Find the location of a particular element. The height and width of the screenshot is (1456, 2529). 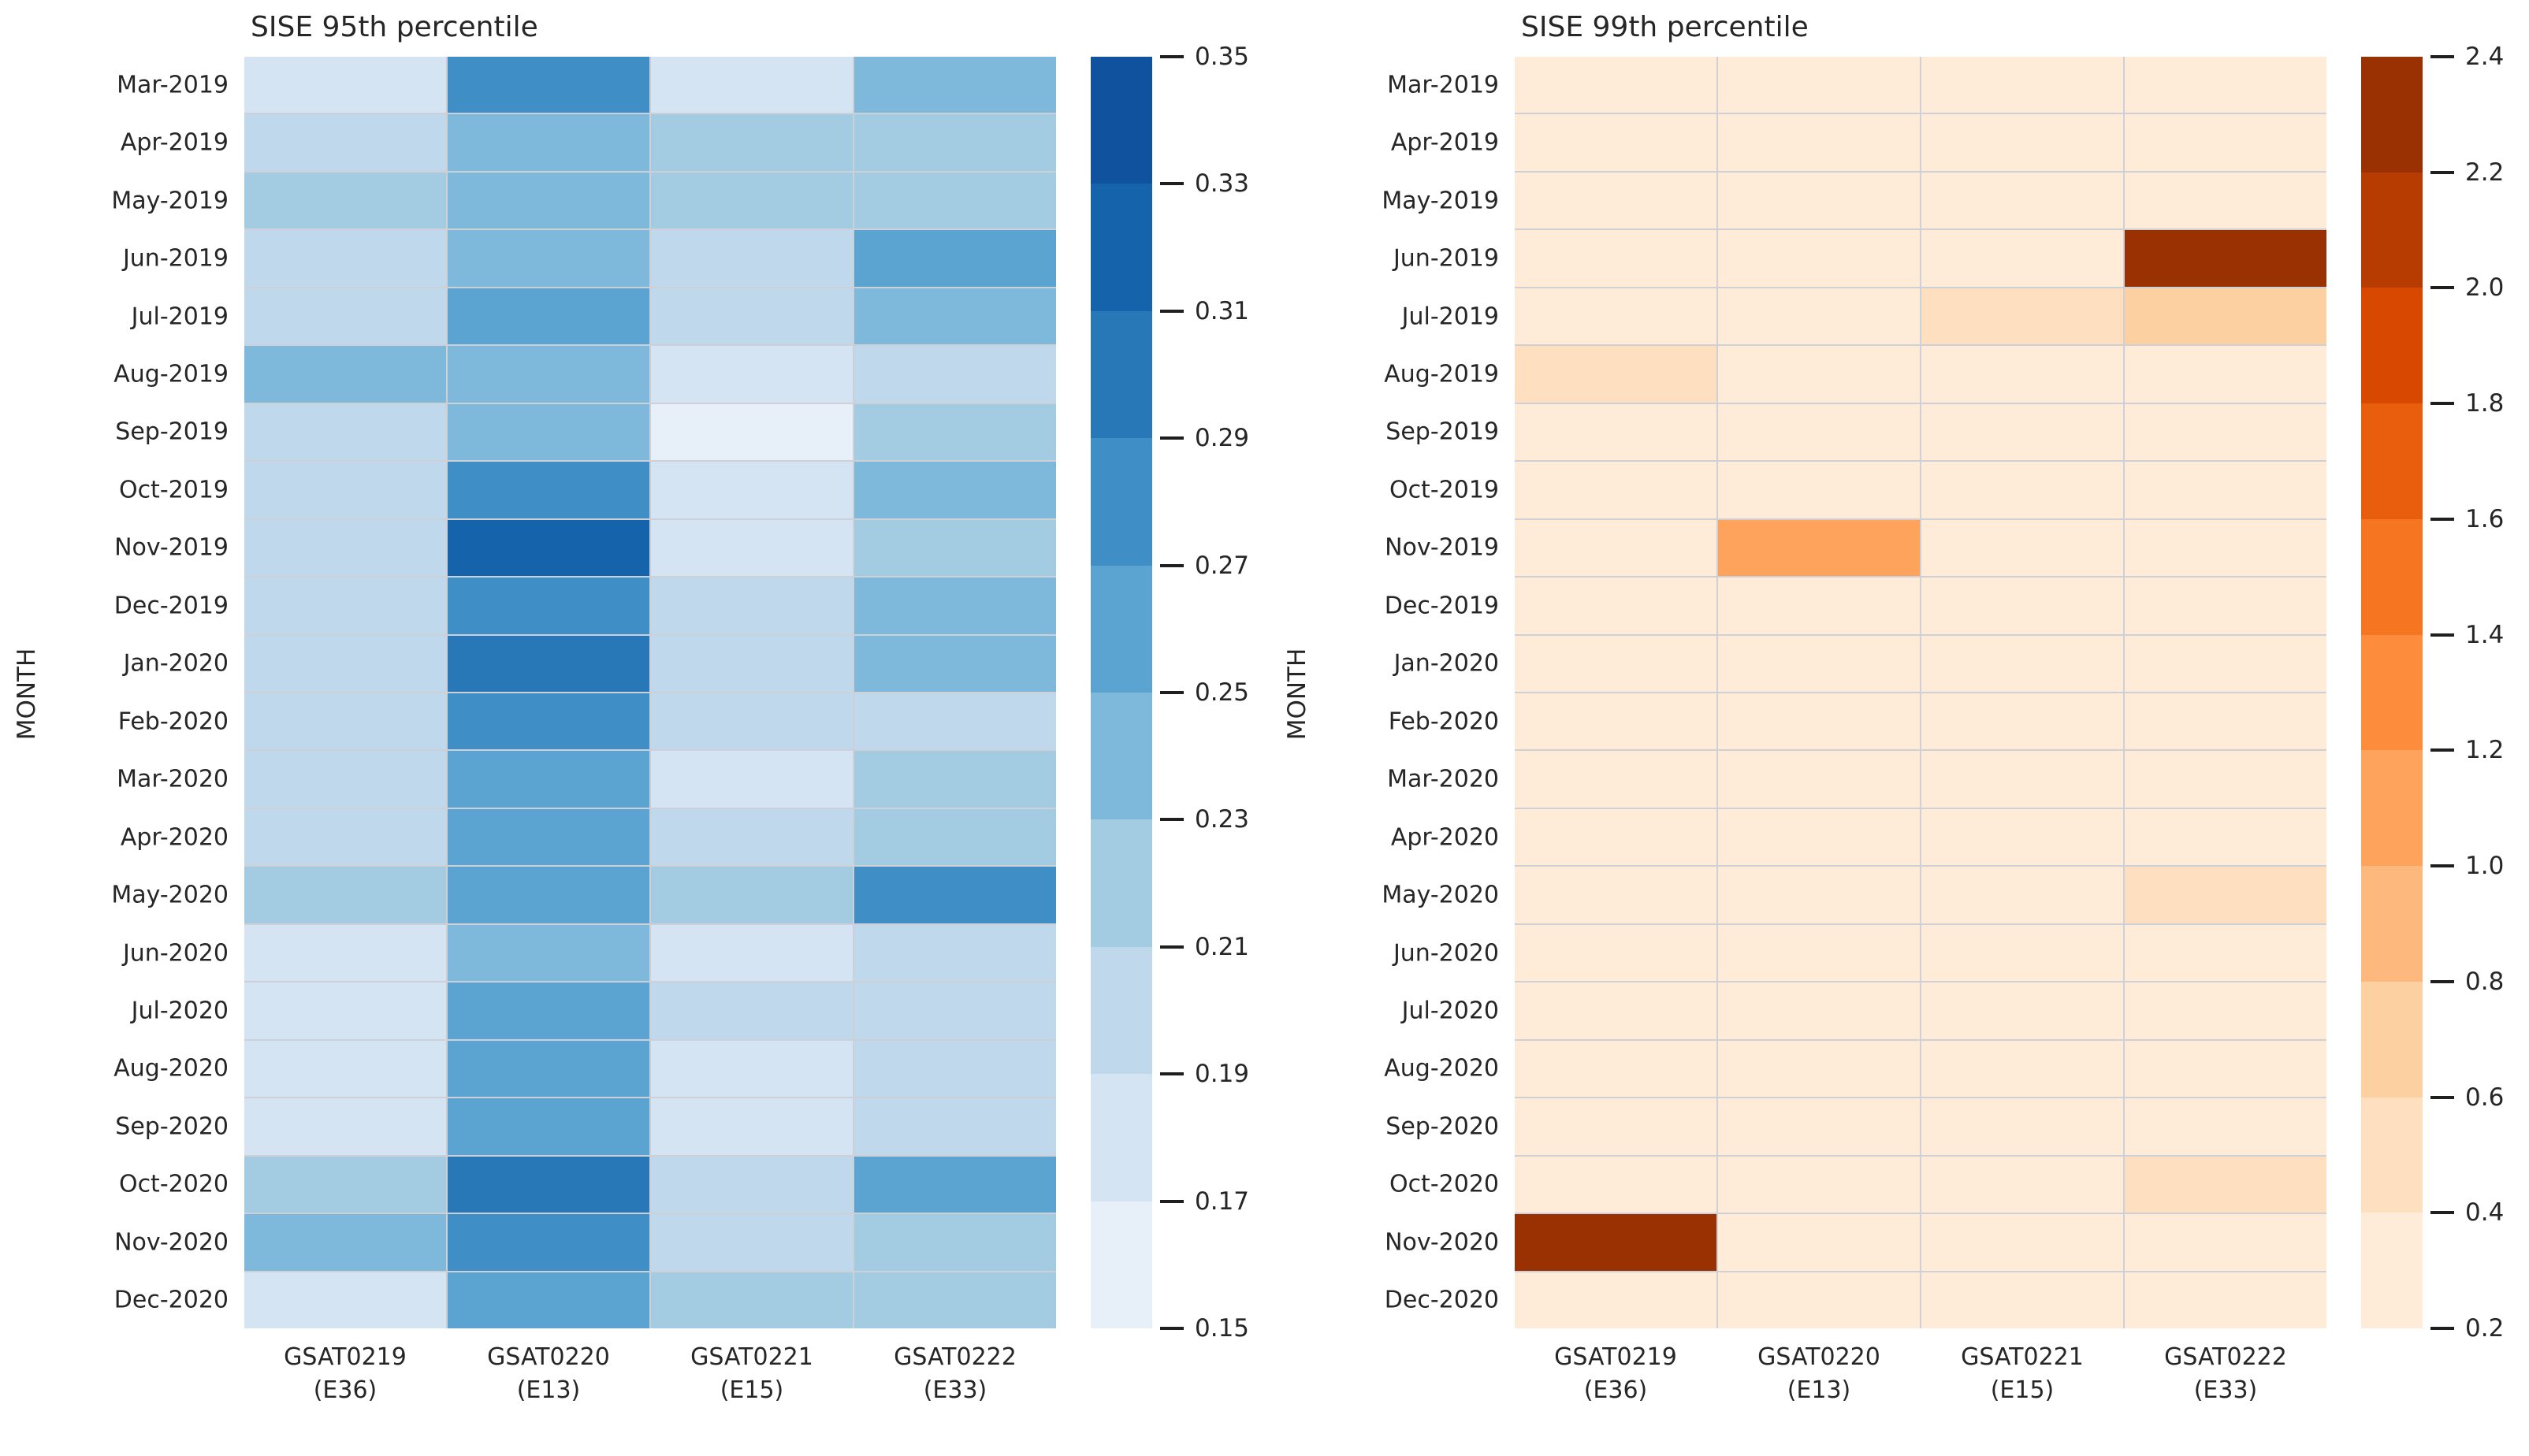

colorbar is located at coordinates (2392, 693).